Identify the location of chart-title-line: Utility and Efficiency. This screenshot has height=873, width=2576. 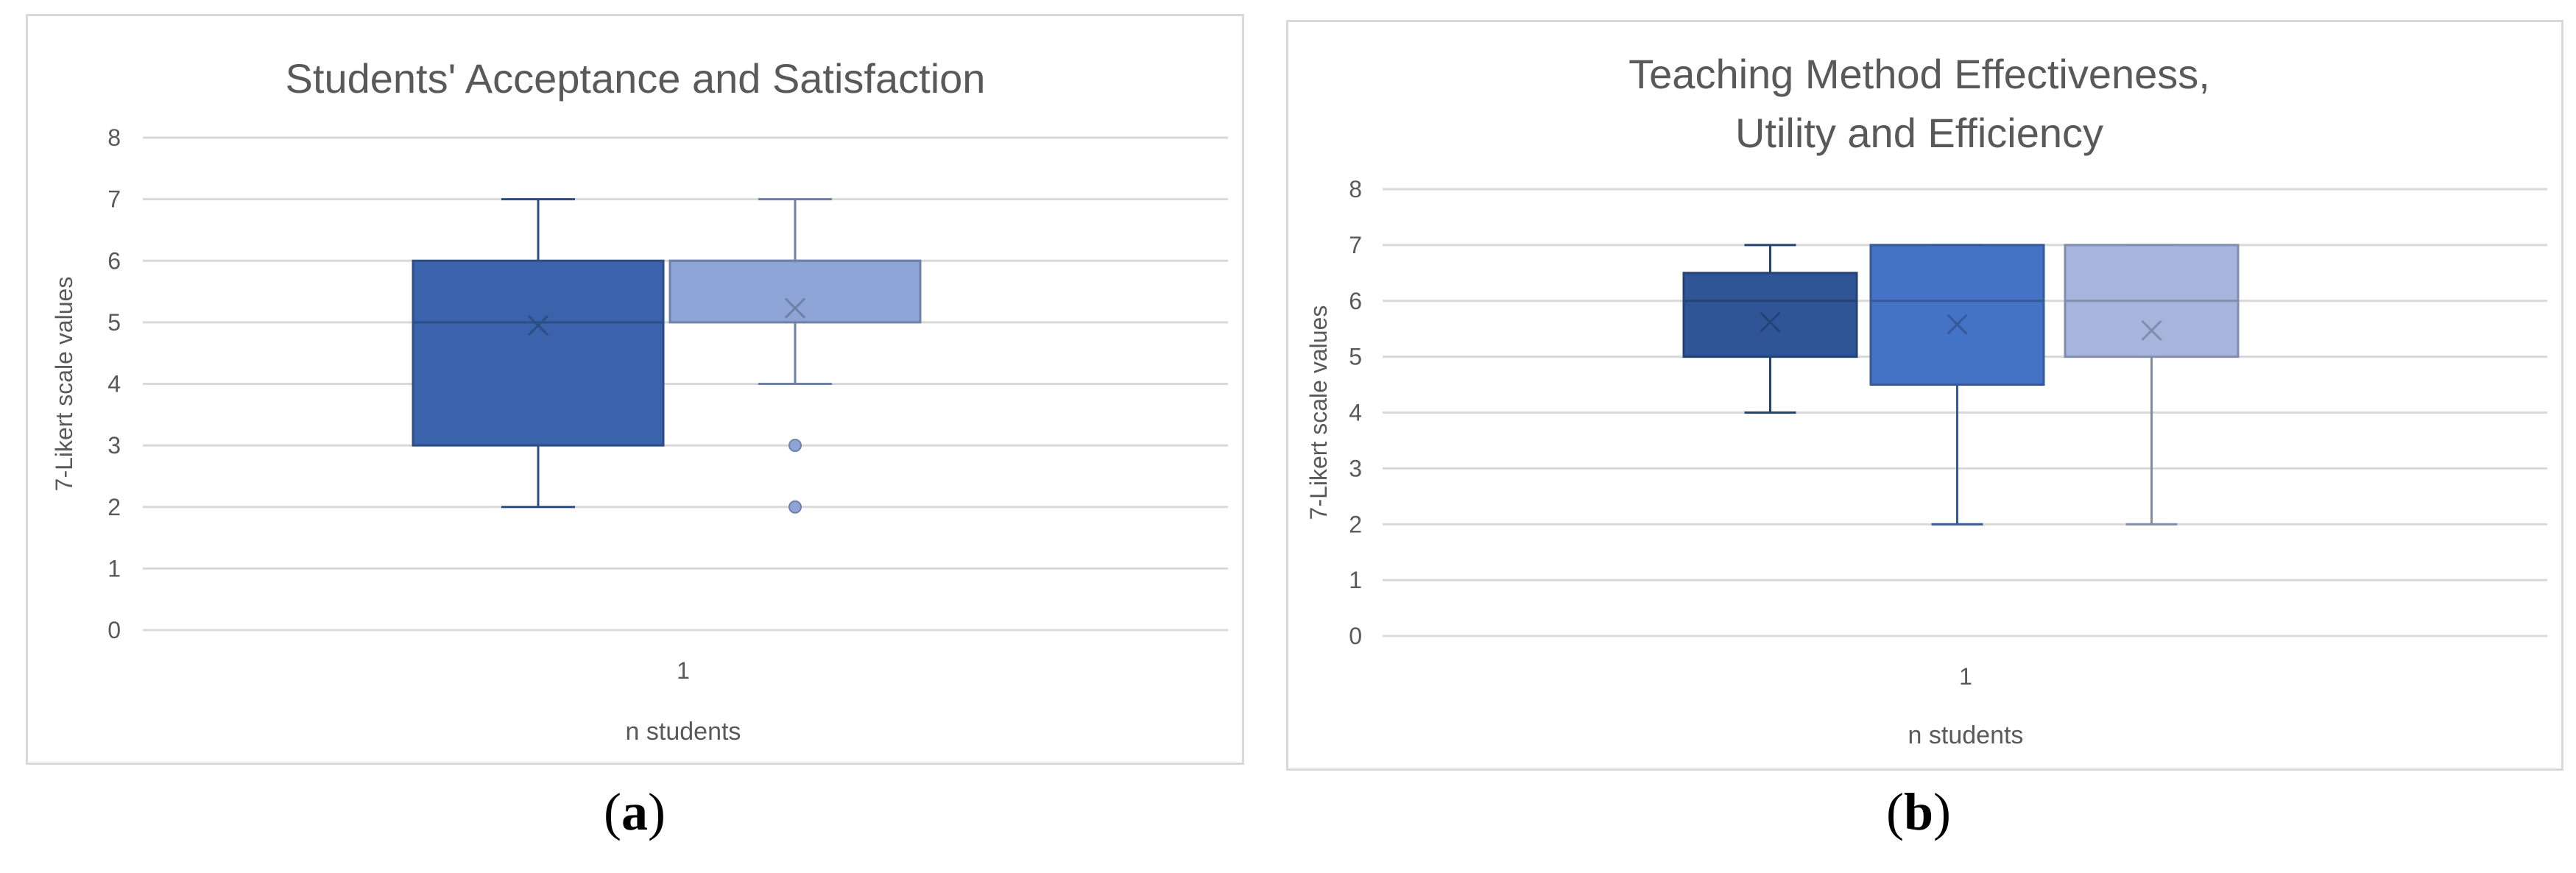
(1919, 133).